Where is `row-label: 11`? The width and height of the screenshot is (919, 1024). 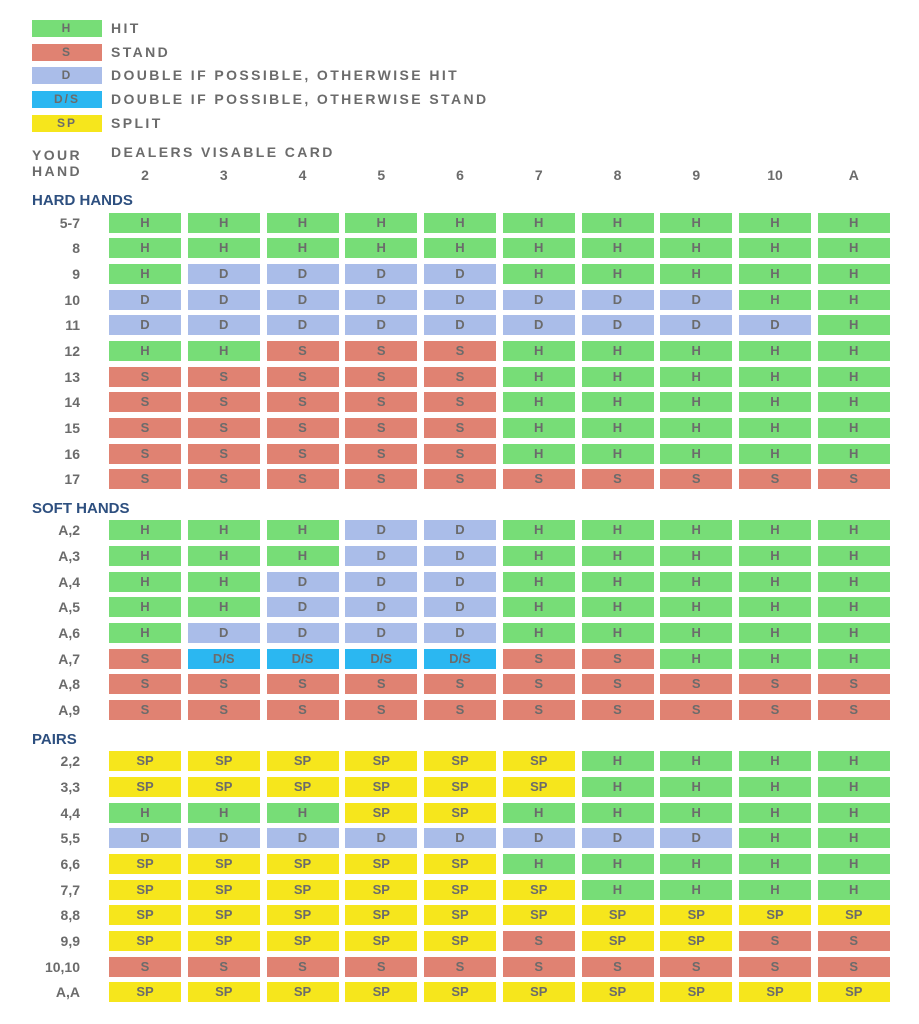 row-label: 11 is located at coordinates (72, 325).